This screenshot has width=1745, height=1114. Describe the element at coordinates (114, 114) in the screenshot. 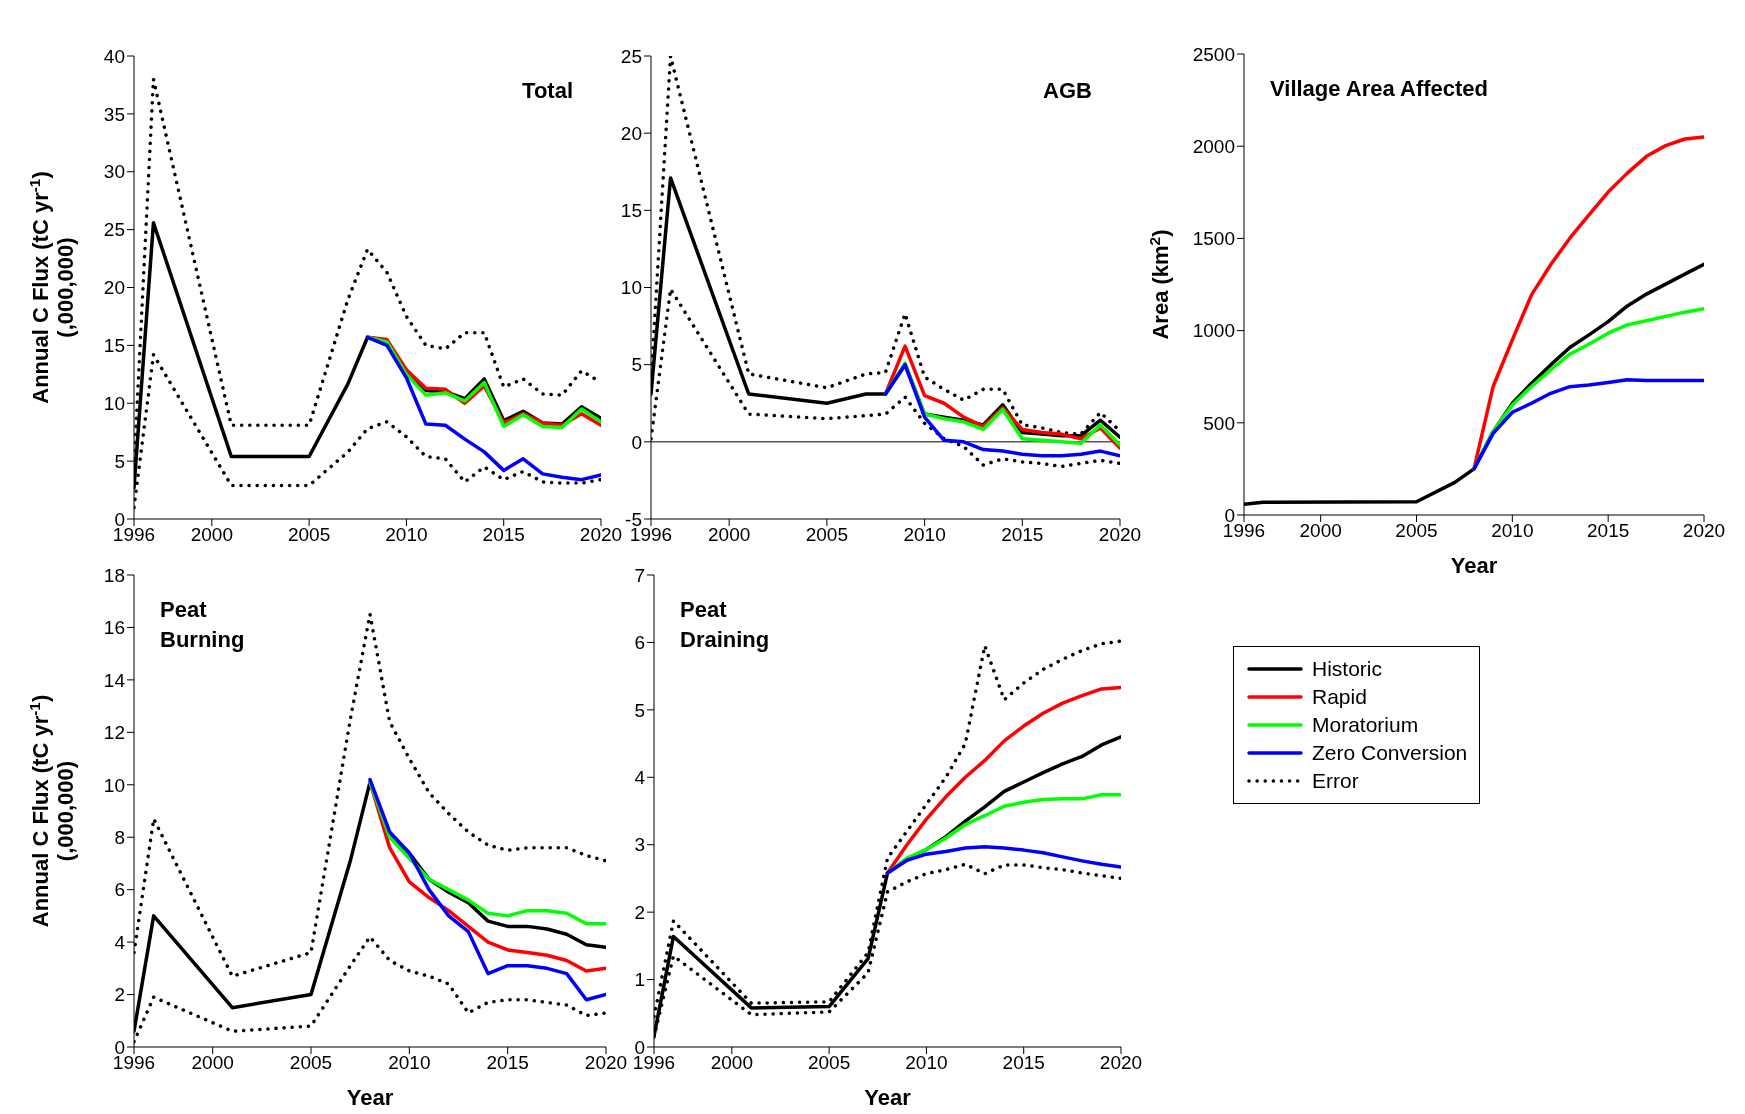

I see `y-tick-label: 35` at that location.